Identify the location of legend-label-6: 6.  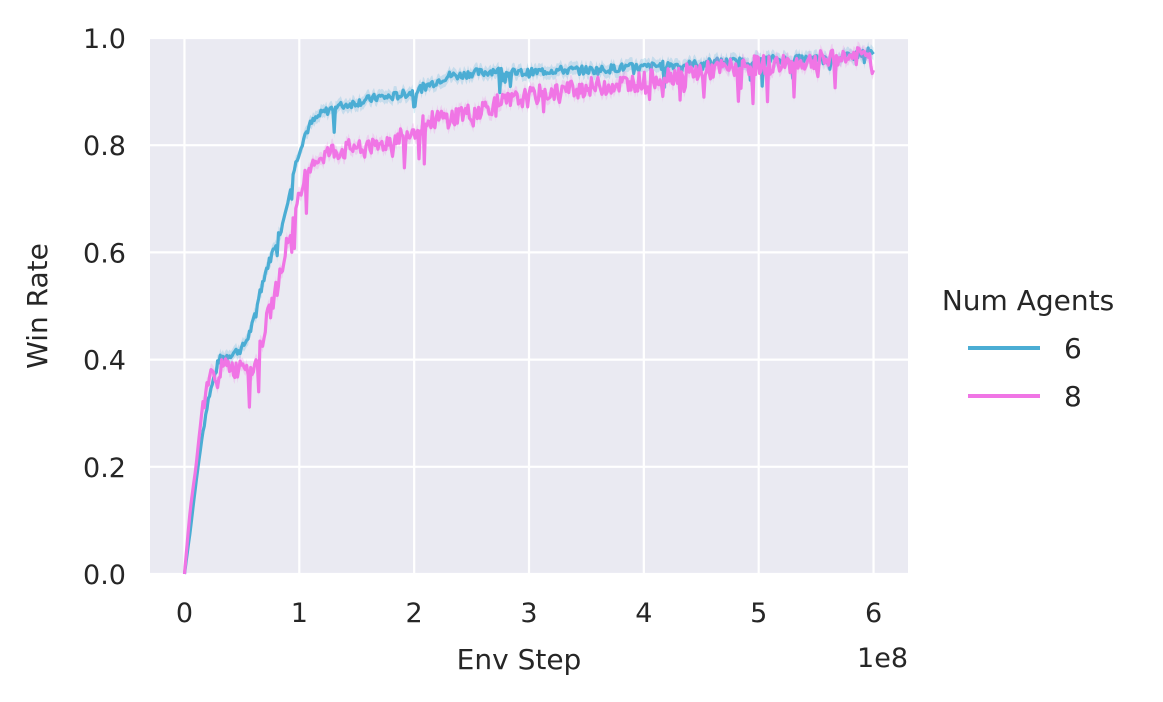
(1073, 348).